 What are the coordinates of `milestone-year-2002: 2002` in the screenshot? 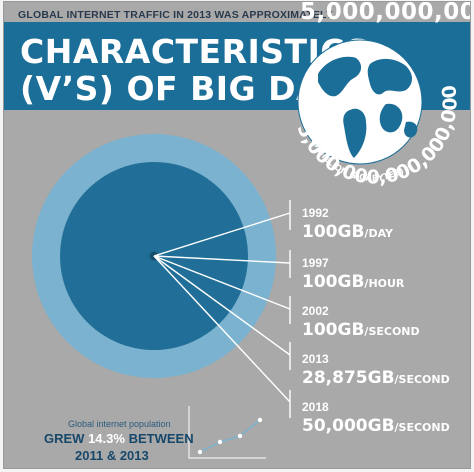 It's located at (315, 311).